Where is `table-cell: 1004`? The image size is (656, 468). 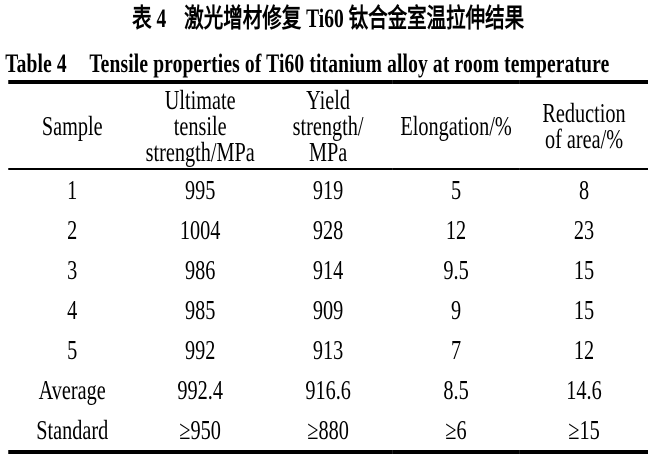
table-cell: 1004 is located at coordinates (200, 230).